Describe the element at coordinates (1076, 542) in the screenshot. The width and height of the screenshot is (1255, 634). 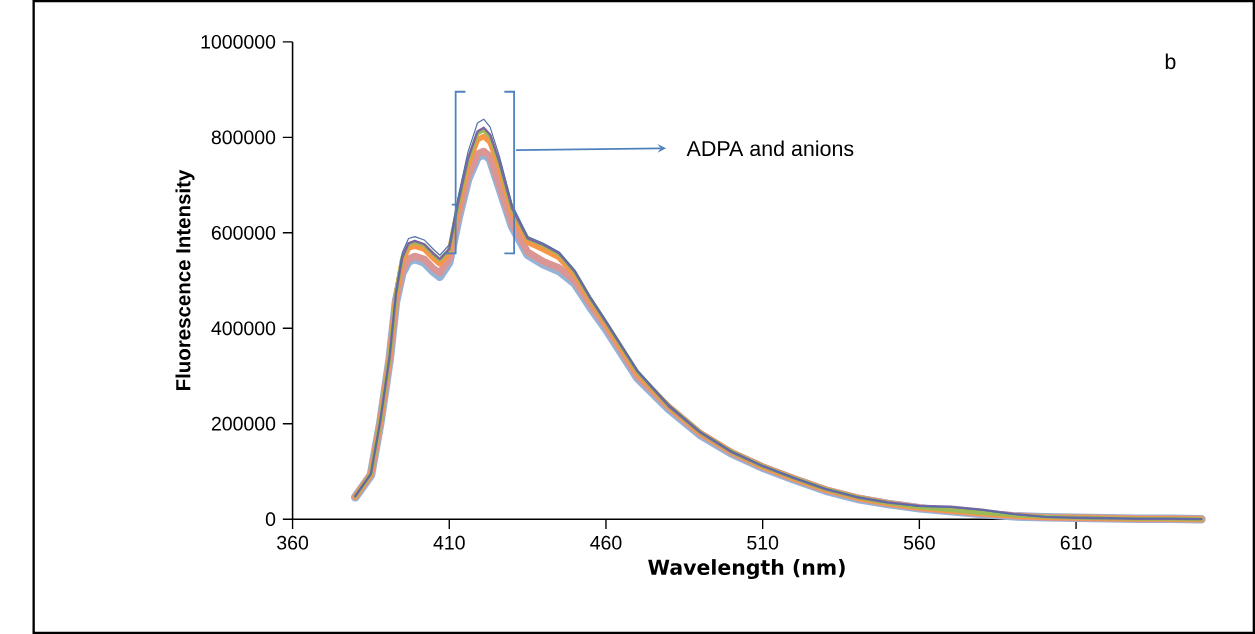
I see `x-tick-label: 610` at that location.